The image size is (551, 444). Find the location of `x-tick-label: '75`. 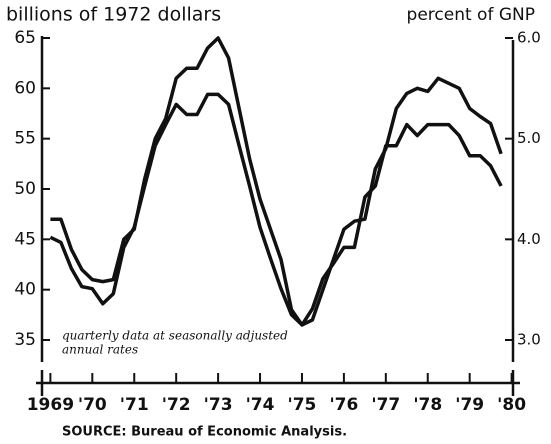

x-tick-label: '75 is located at coordinates (302, 405).